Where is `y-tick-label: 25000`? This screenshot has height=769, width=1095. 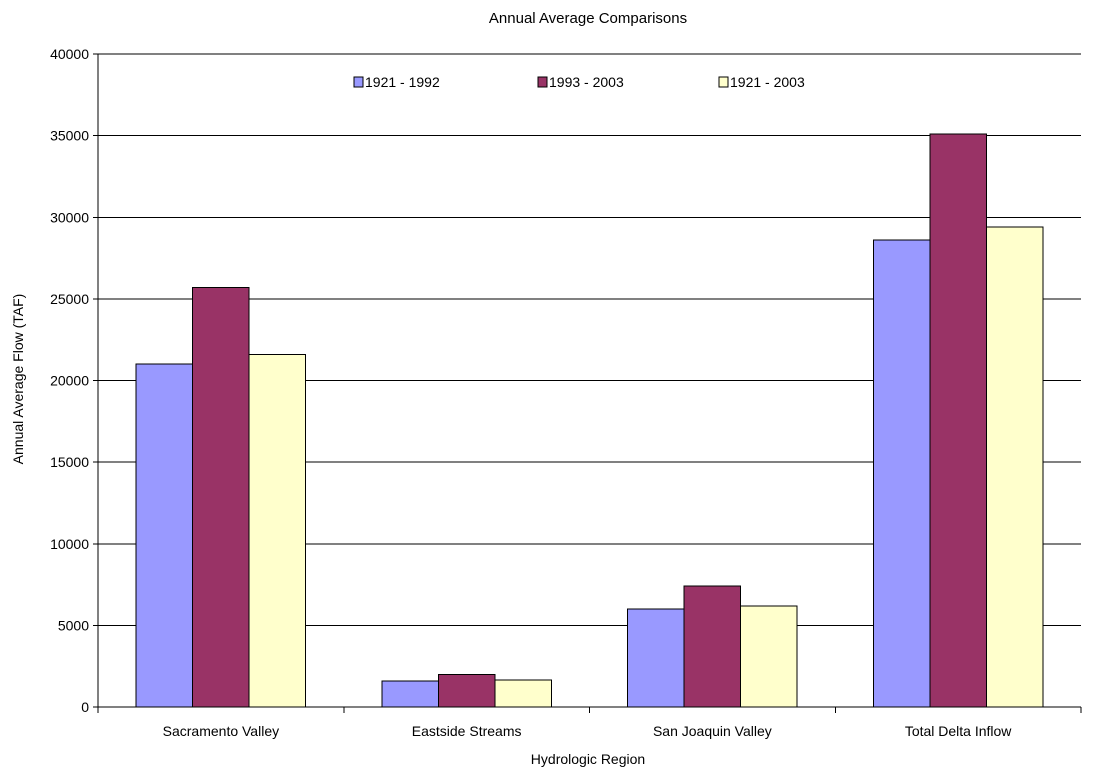 y-tick-label: 25000 is located at coordinates (69, 299).